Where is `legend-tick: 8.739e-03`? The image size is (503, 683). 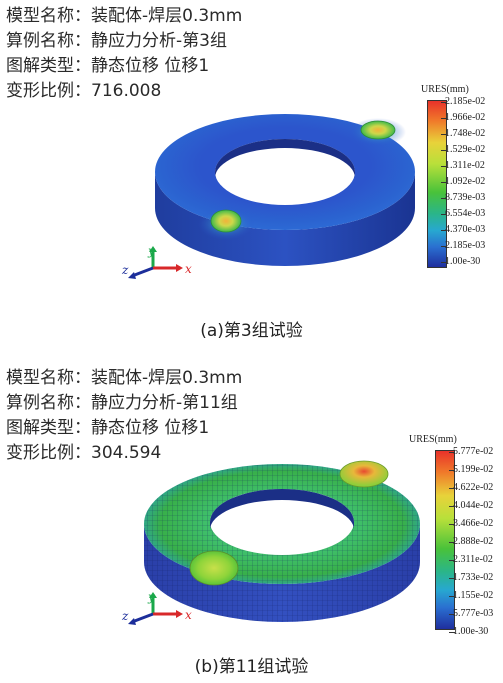
legend-tick: 8.739e-03 is located at coordinates (463, 197).